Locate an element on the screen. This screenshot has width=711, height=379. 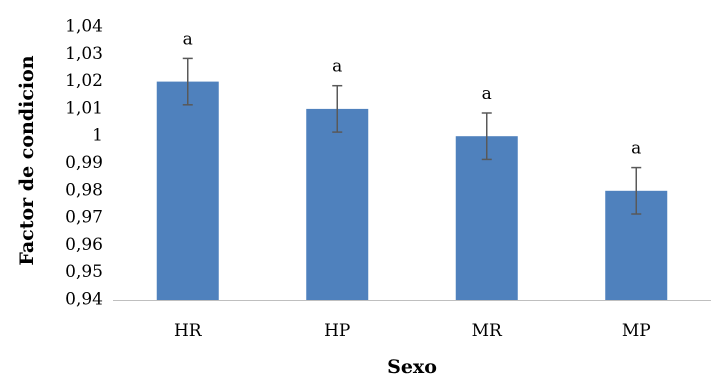
x-tick-label: HR is located at coordinates (188, 331).